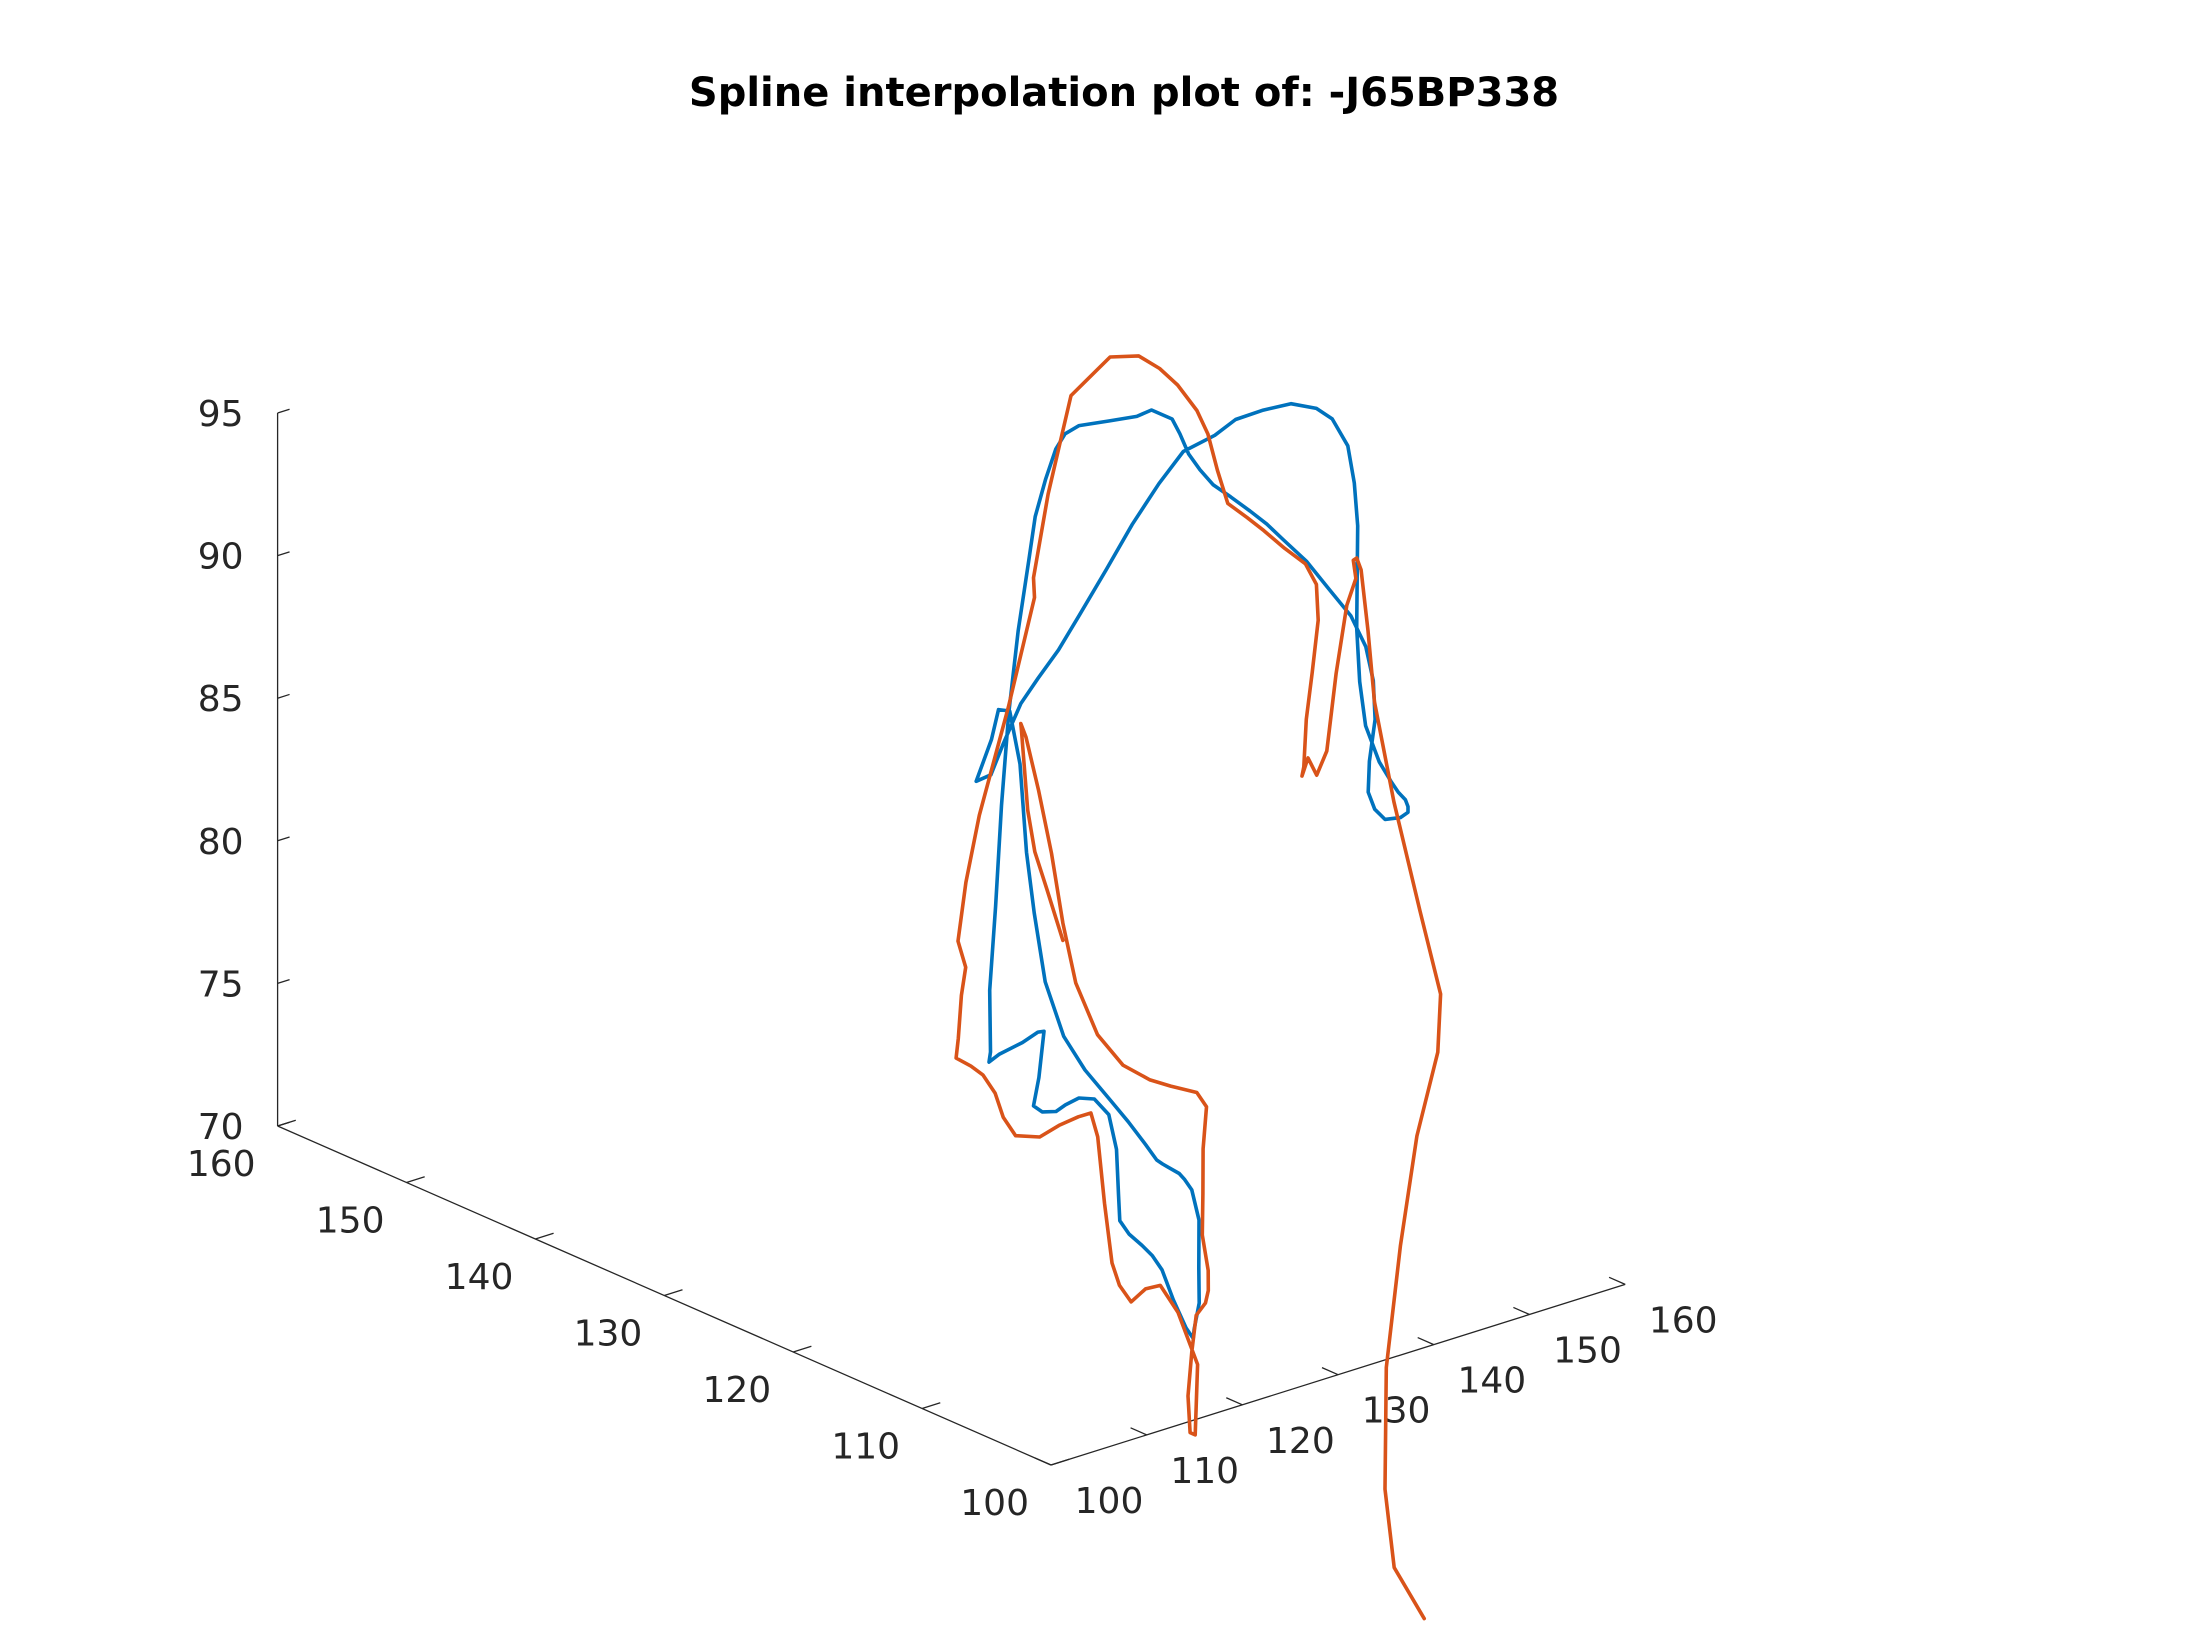 The width and height of the screenshot is (2187, 1641). I want to click on y-tick-label: 110, so click(865, 1447).